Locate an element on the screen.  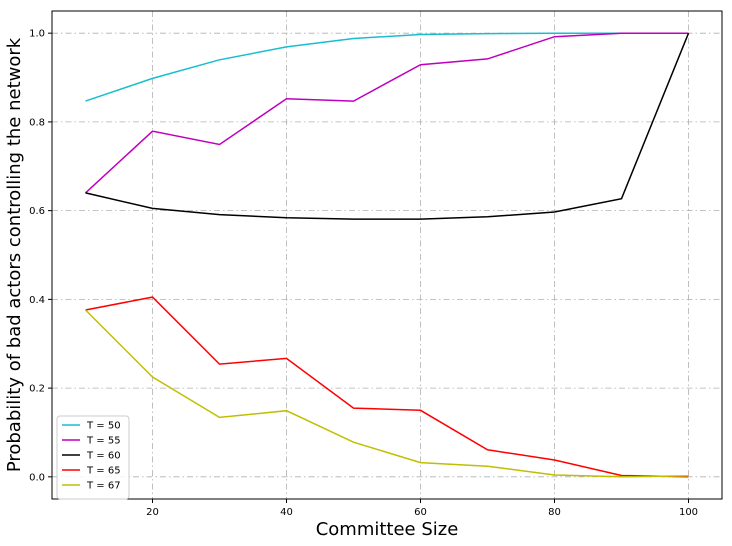
legend-label: T = 65 is located at coordinates (103, 471).